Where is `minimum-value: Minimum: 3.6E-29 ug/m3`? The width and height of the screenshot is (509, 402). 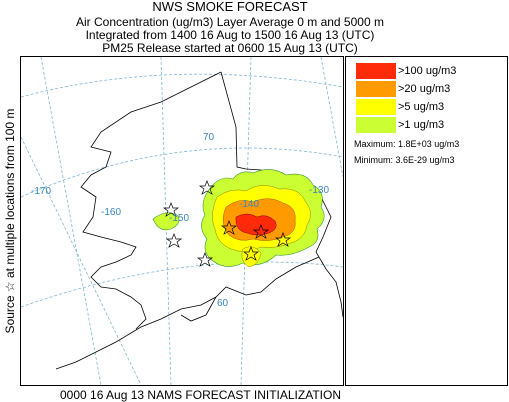 minimum-value: Minimum: 3.6E-29 ug/m3 is located at coordinates (404, 160).